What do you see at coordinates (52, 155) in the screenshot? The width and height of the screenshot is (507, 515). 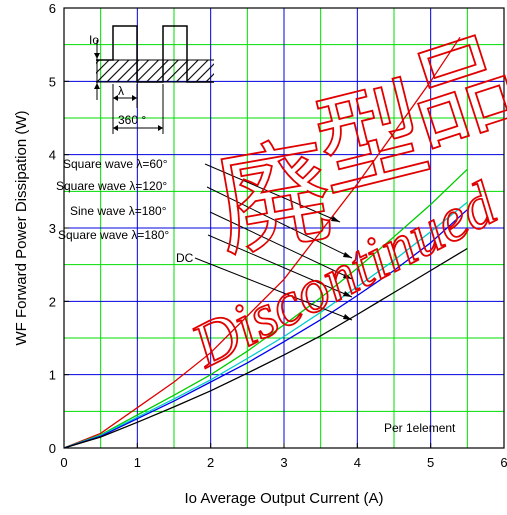 I see `y-tick-label: 4` at bounding box center [52, 155].